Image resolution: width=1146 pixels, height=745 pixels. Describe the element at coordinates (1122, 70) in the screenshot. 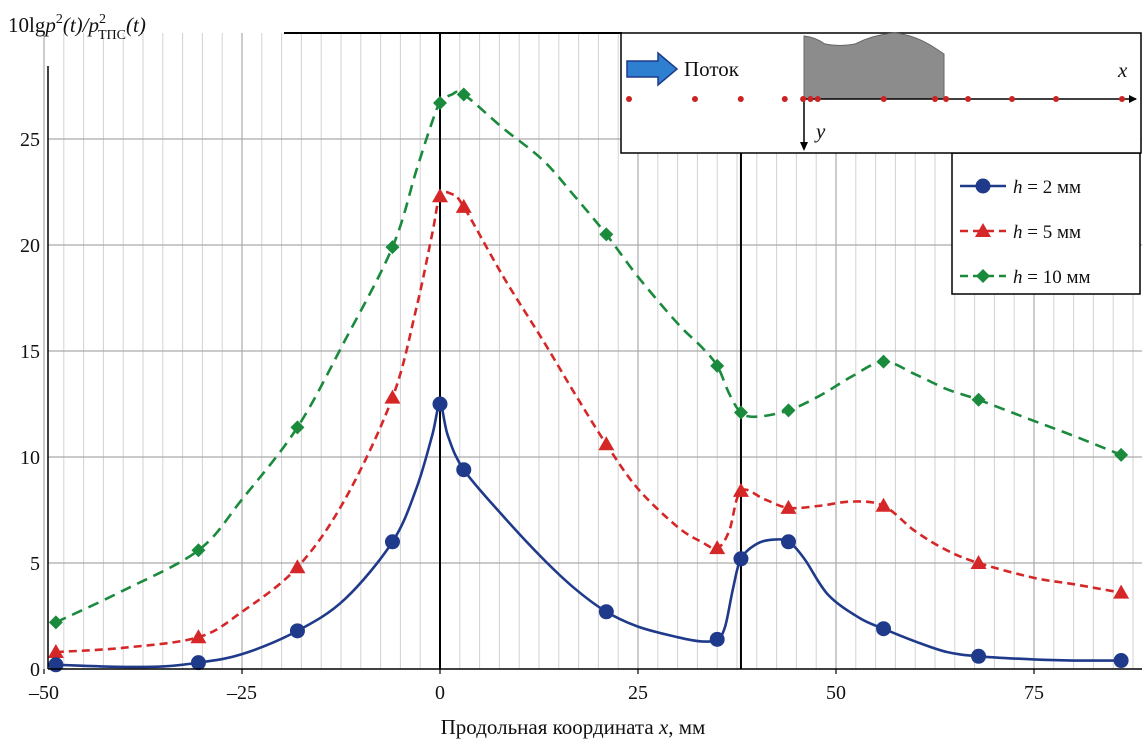

I see `inset-x-label: x` at that location.